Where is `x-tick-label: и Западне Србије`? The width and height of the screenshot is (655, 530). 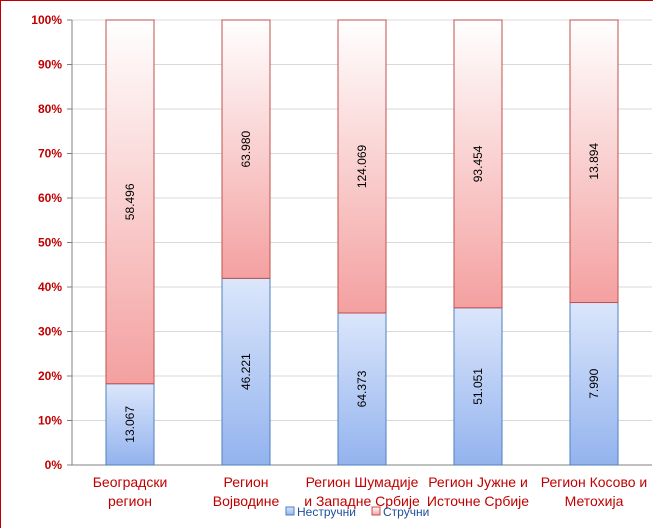
x-tick-label: и Западне Србије is located at coordinates (362, 501).